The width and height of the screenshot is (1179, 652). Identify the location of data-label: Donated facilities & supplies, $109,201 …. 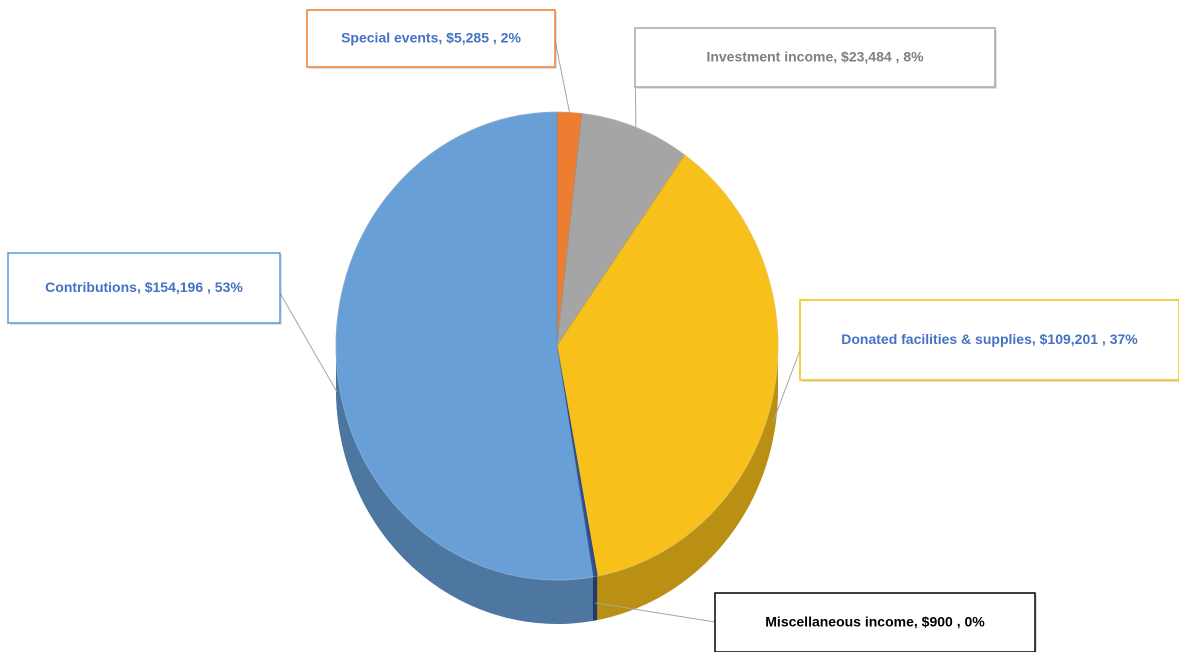
(989, 339).